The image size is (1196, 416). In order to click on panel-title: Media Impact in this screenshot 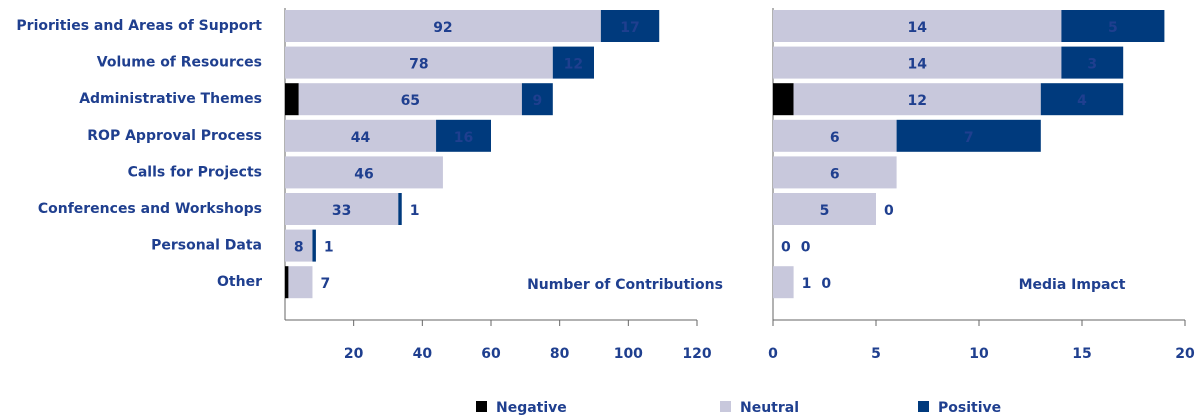, I will do `click(1072, 285)`.